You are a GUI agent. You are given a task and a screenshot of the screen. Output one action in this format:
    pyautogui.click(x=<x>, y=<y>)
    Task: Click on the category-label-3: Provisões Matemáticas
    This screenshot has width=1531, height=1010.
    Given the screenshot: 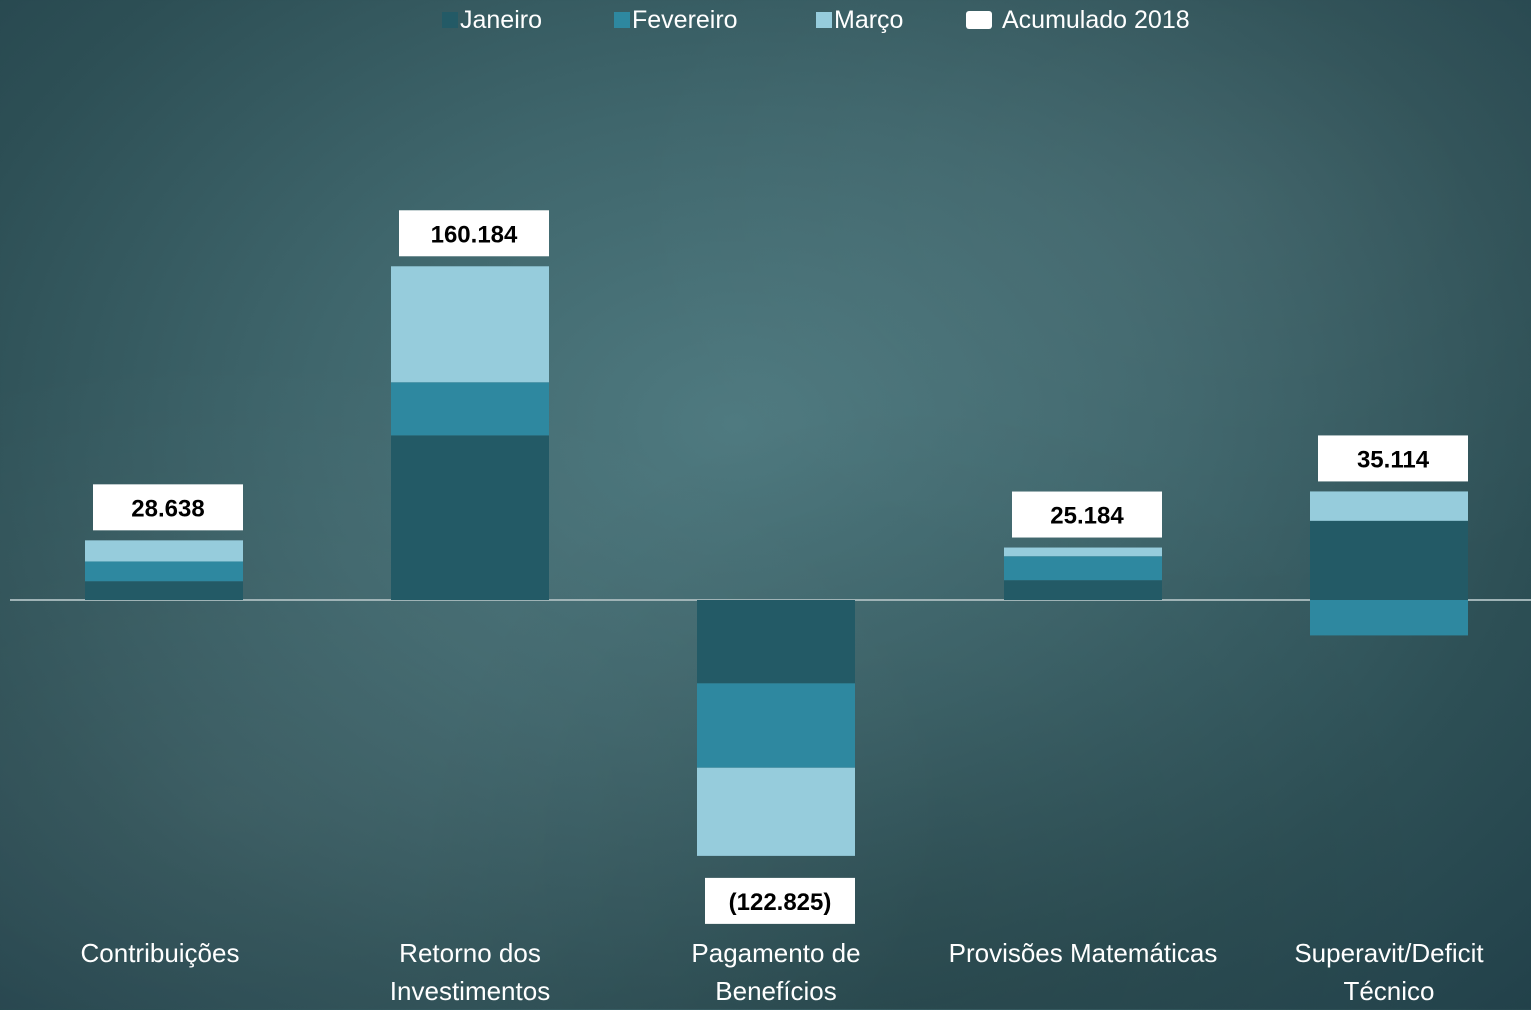 What is the action you would take?
    pyautogui.click(x=1083, y=953)
    